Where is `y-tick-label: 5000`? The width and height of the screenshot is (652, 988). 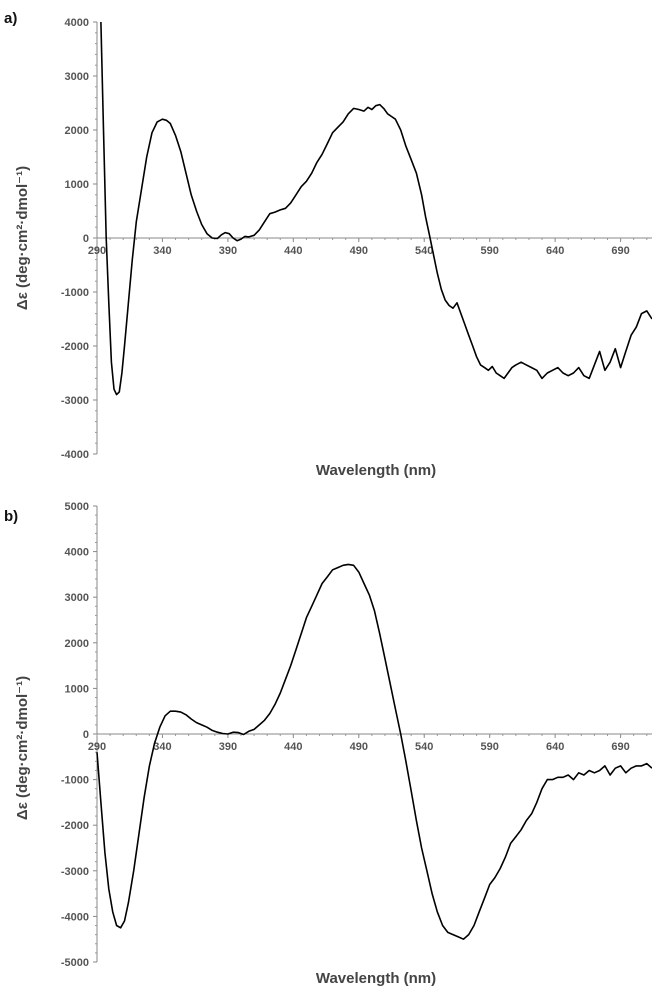
y-tick-label: 5000 is located at coordinates (77, 507).